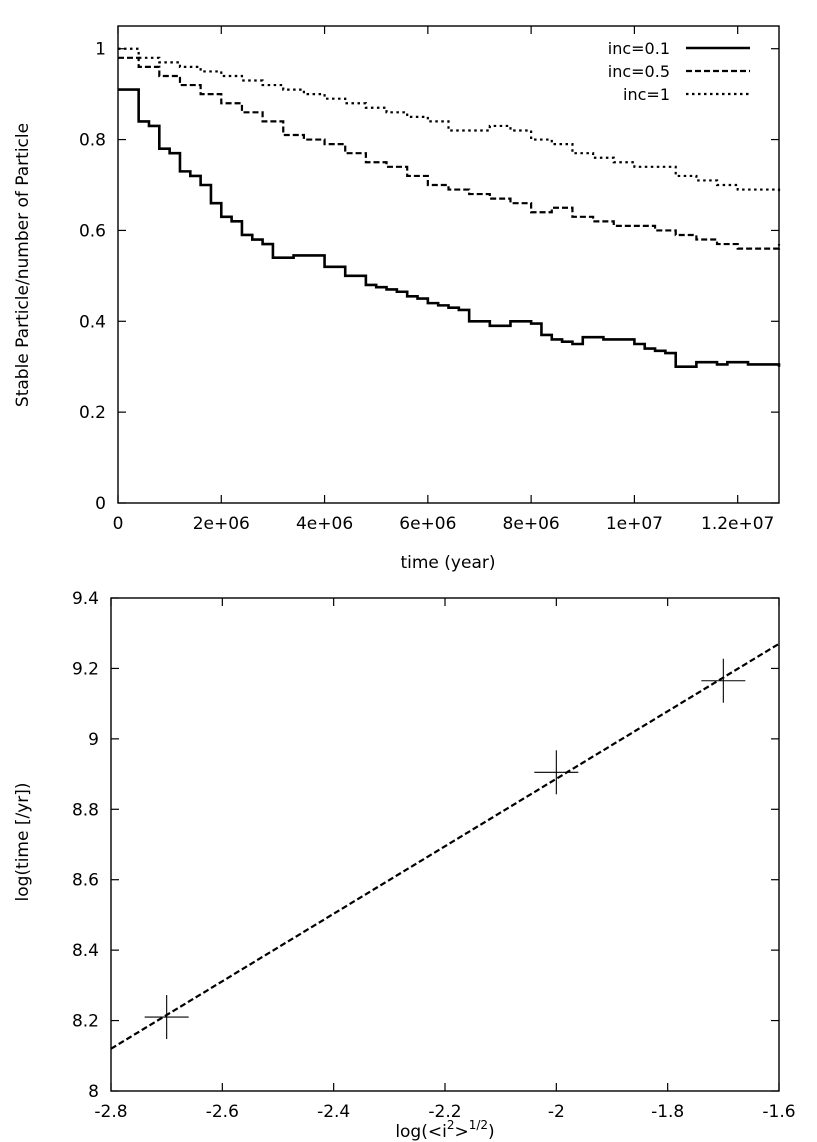 The width and height of the screenshot is (817, 1142). Describe the element at coordinates (85, 881) in the screenshot. I see `chart-bottom-y-tick-label: 8.6` at that location.